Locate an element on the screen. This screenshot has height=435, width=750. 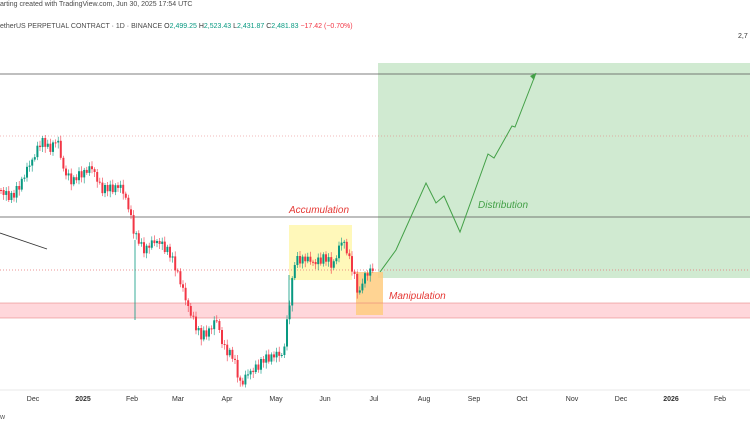
close-value: 2,481.83 is located at coordinates (285, 26).